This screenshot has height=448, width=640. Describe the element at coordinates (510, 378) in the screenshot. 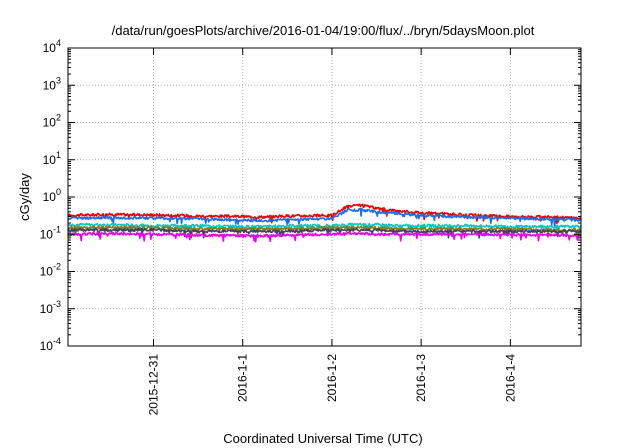

I see `x-tick-label: 2016-1-4` at that location.